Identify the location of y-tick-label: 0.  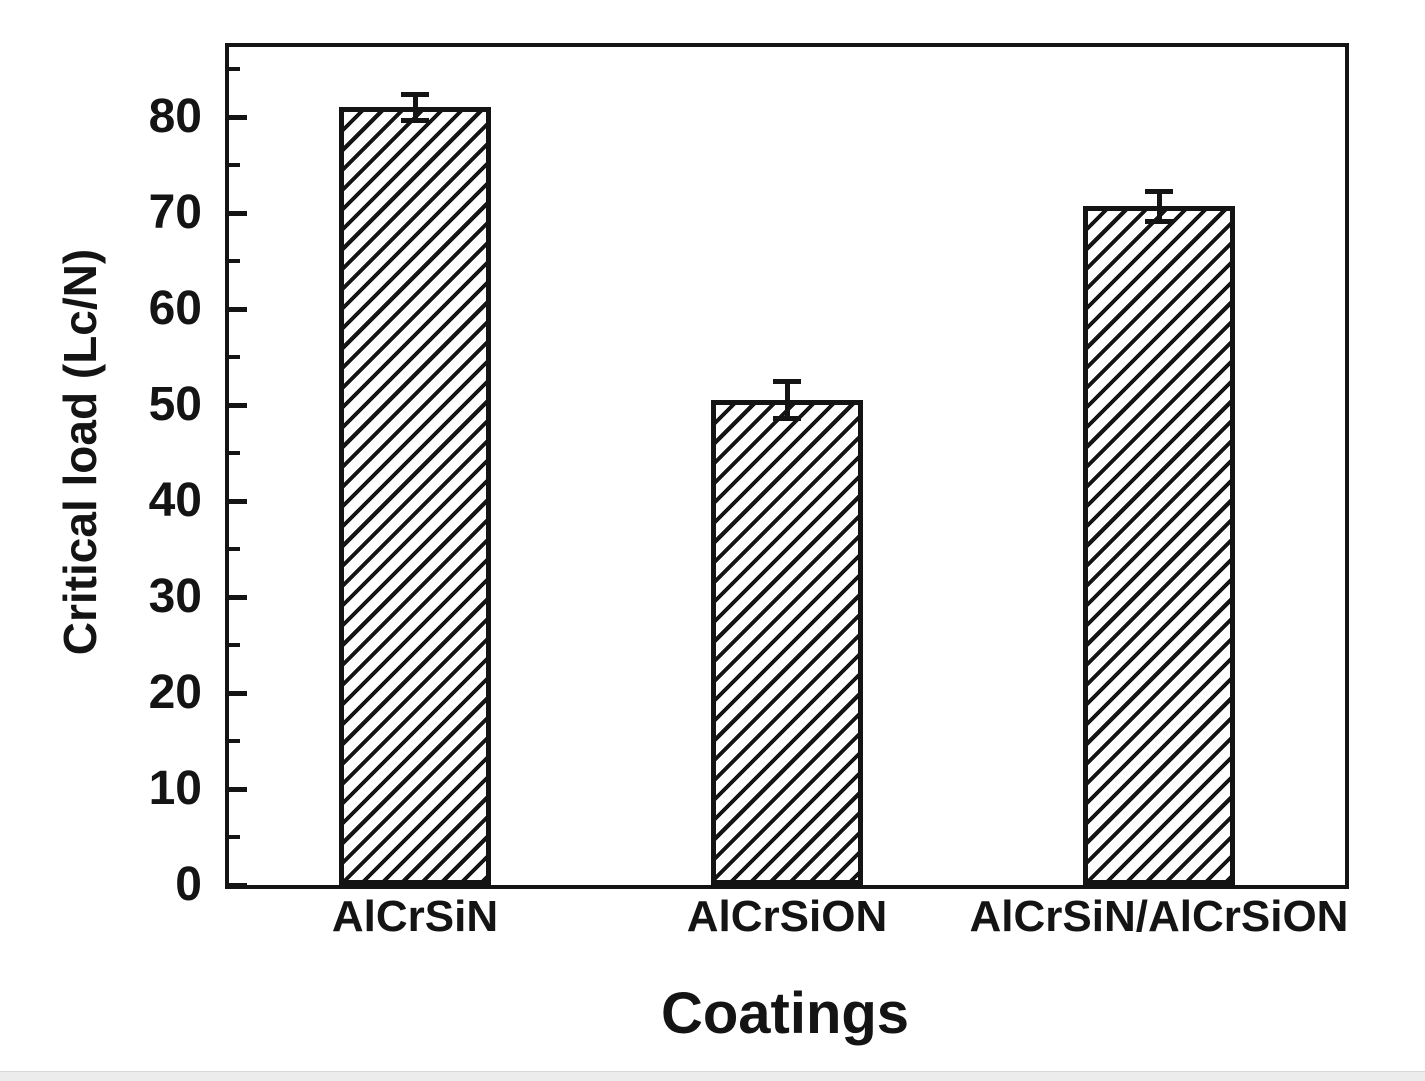
(188, 884).